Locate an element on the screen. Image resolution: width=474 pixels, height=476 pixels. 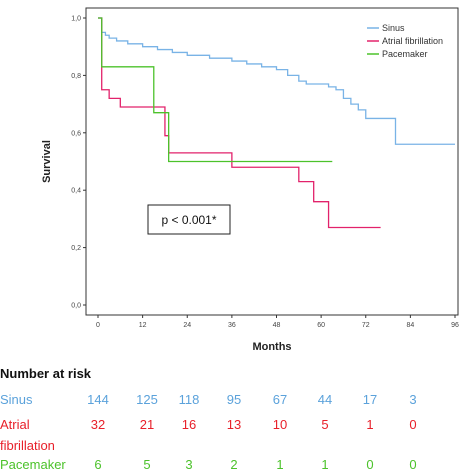
risk-cell: 6 is located at coordinates (98, 464).